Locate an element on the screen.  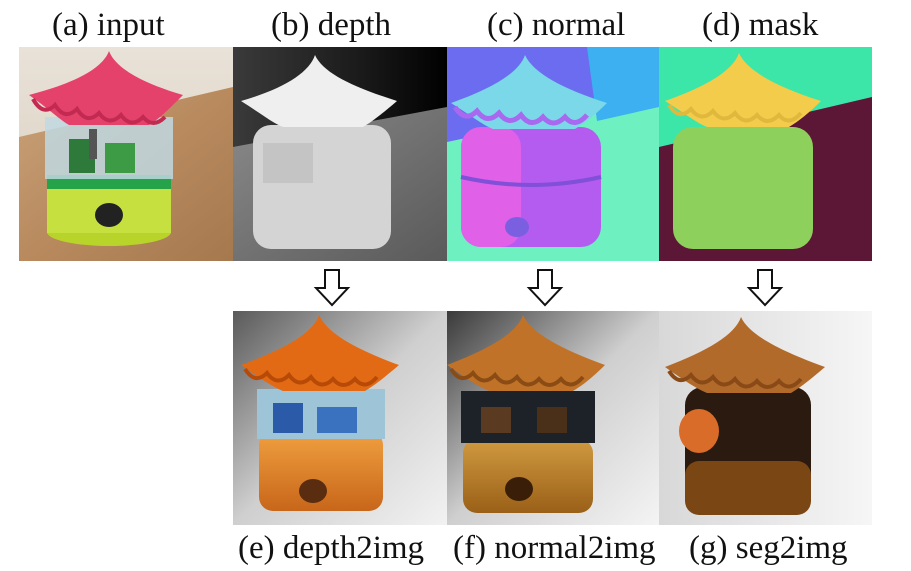
depth2img-image is located at coordinates (340, 418).